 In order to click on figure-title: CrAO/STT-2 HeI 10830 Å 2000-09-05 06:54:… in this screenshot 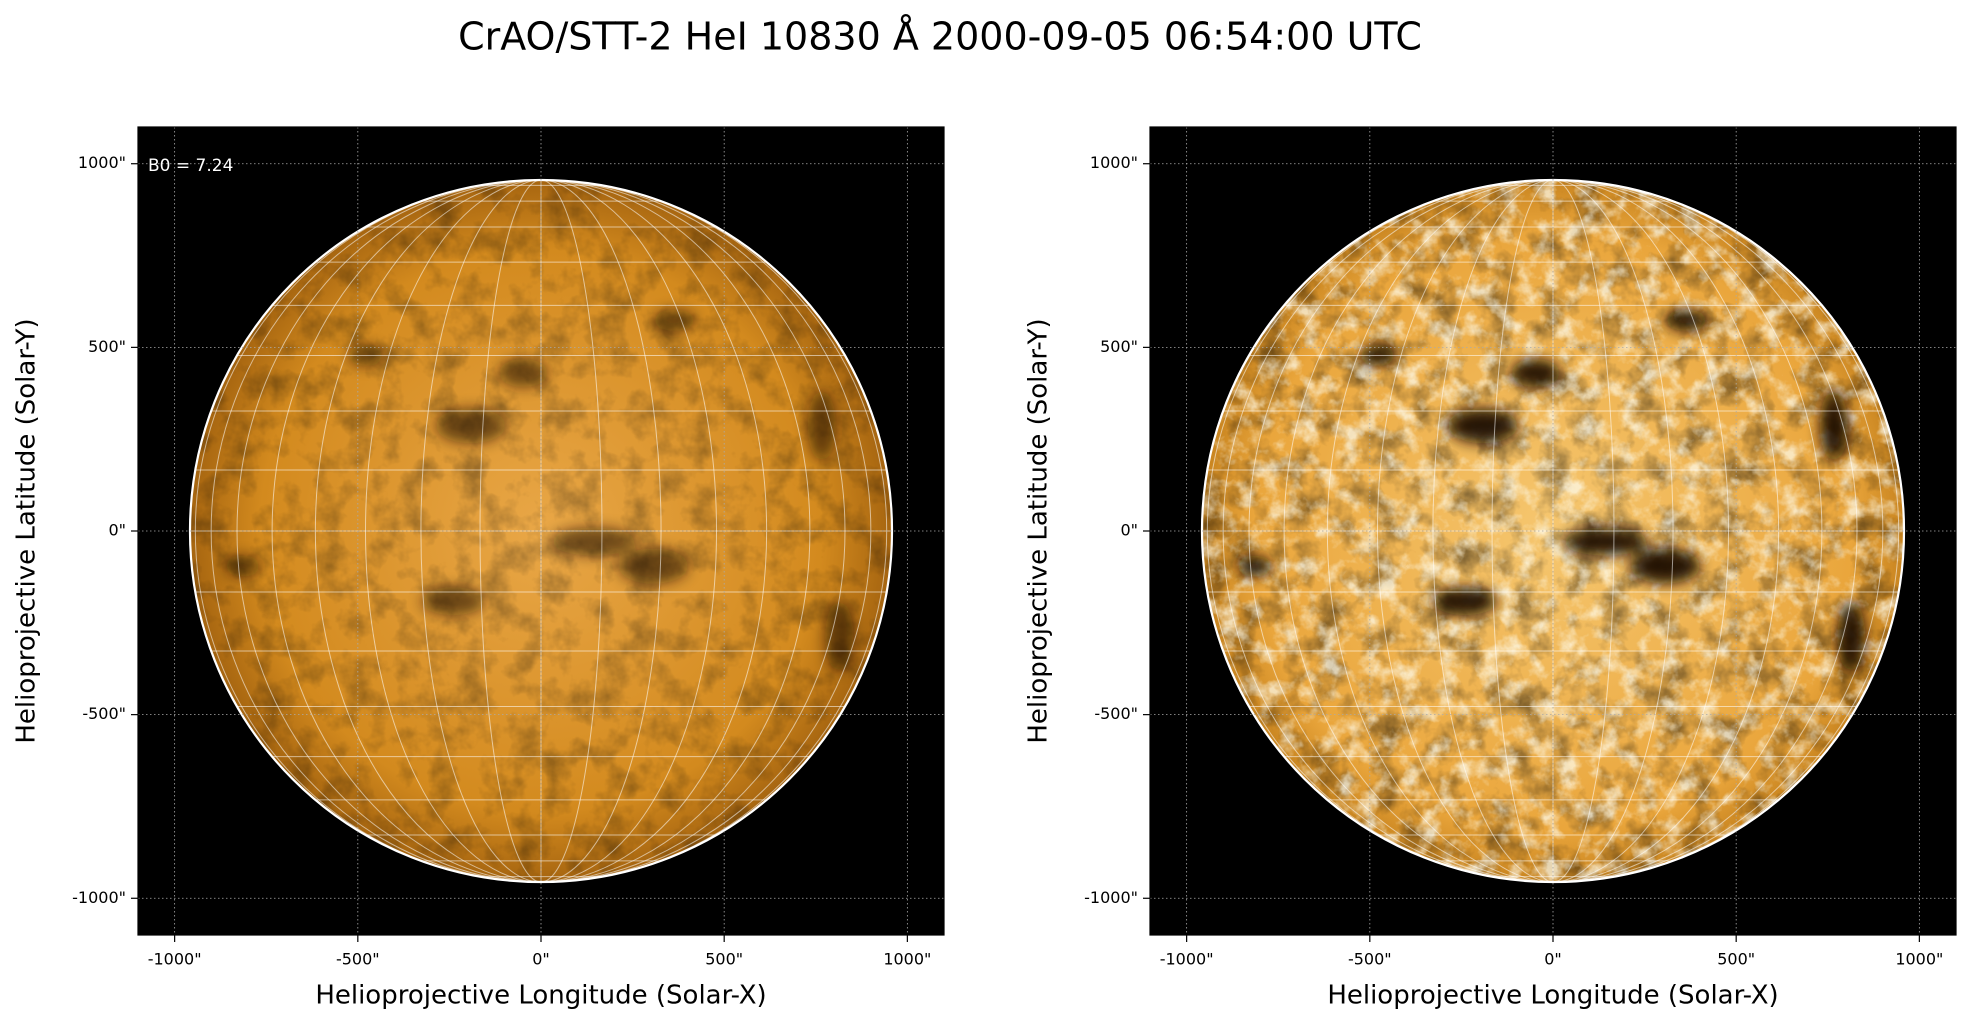, I will do `click(940, 37)`.